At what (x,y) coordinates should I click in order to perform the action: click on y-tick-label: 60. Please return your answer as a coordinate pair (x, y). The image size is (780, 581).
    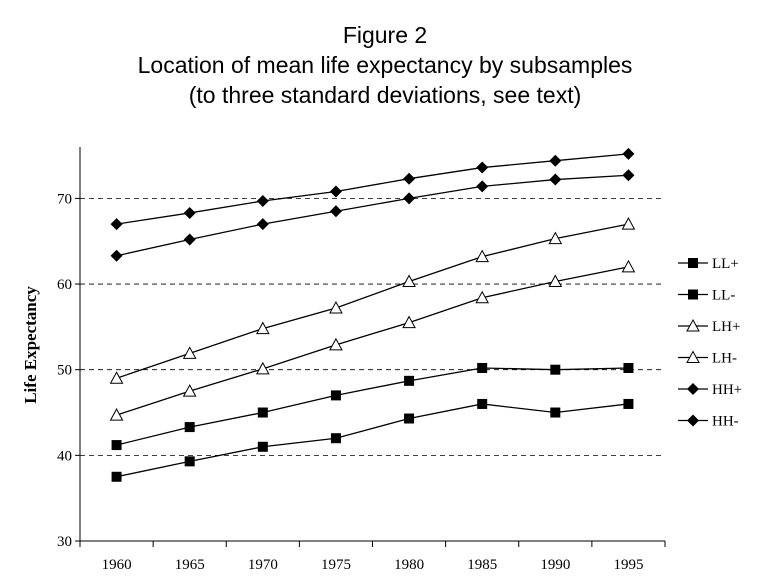
    Looking at the image, I should click on (64, 285).